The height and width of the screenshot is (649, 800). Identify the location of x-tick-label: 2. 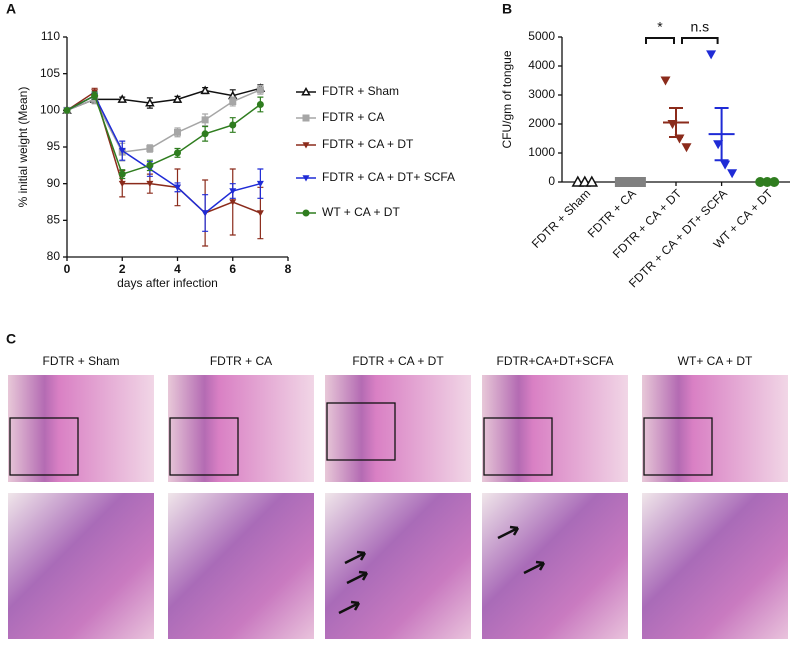
(122, 269).